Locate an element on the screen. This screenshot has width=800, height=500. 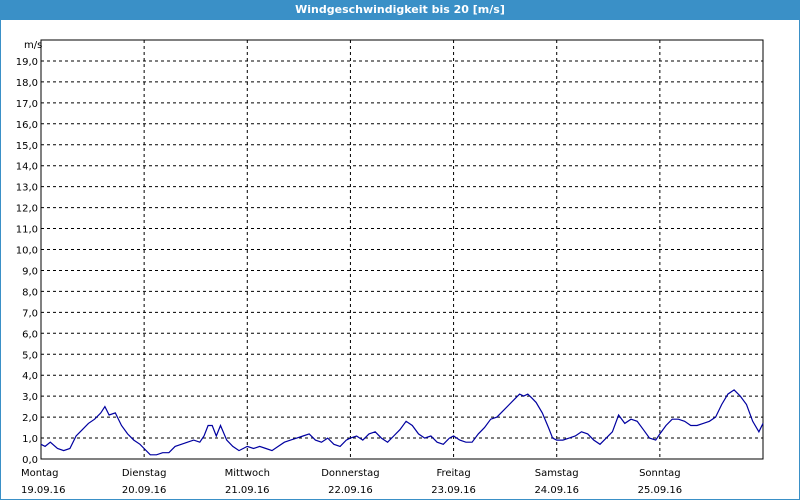
wind-speed-line is located at coordinates (402, 422).